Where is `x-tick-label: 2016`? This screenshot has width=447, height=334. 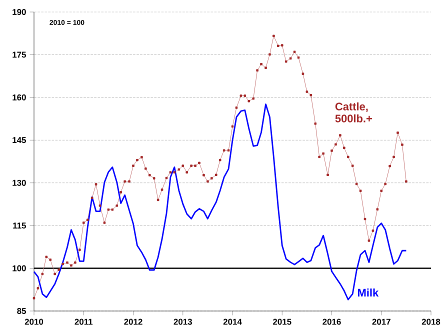 x-tick-label: 2016 is located at coordinates (331, 321).